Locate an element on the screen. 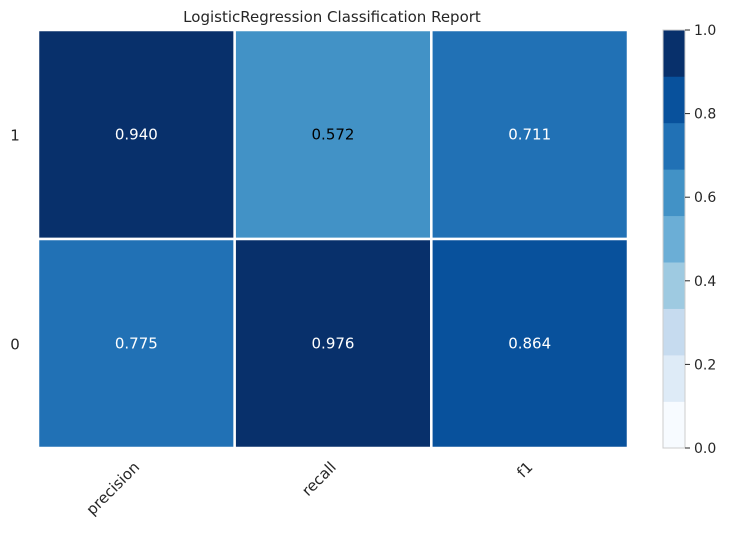 This screenshot has height=534, width=733. cell-value-label: 0.976 is located at coordinates (333, 344).